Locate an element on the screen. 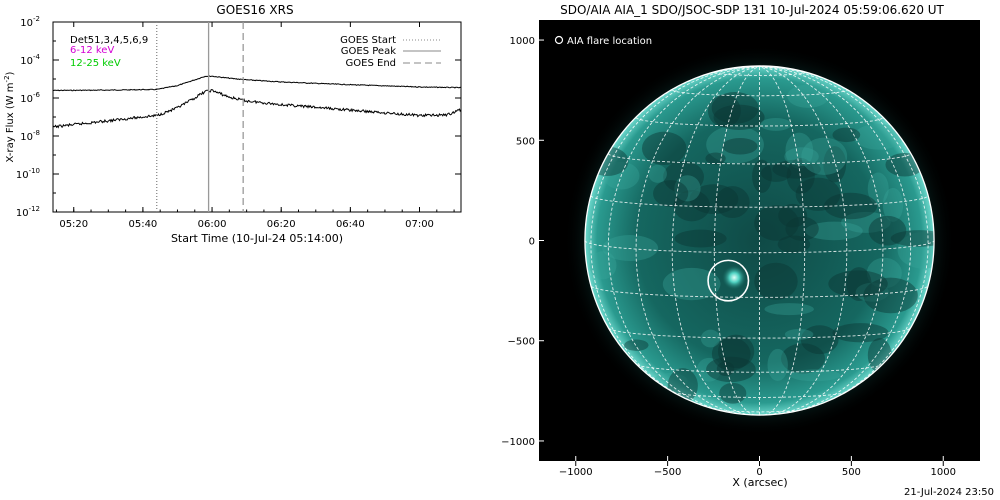 Image resolution: width=1000 pixels, height=500 pixels. goes-y-tick-label-1: 10-10 is located at coordinates (28, 174).